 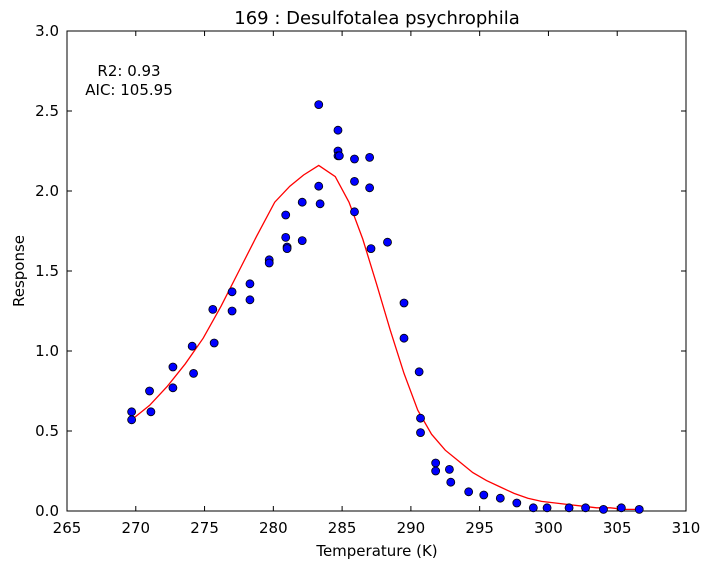 What do you see at coordinates (411, 528) in the screenshot?
I see `x-tick-label: 290` at bounding box center [411, 528].